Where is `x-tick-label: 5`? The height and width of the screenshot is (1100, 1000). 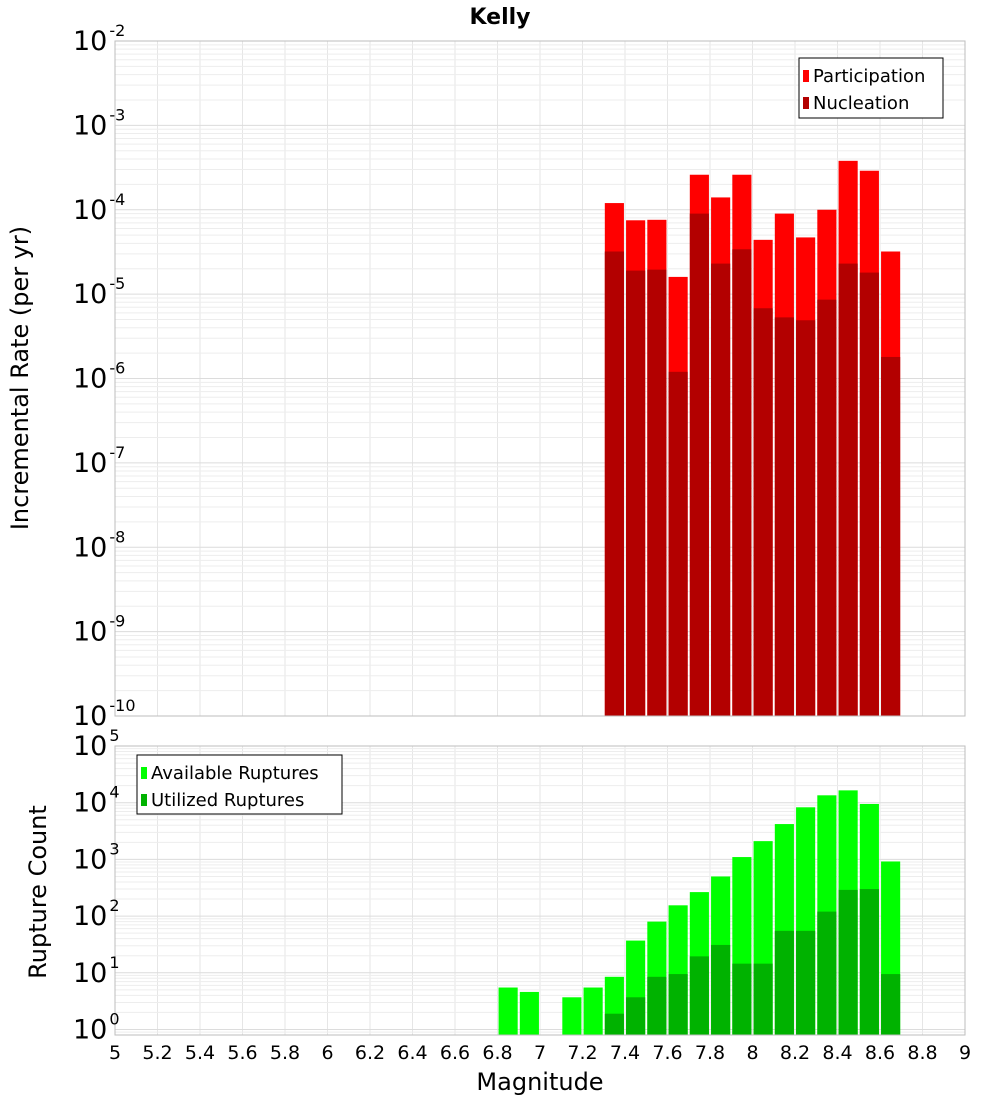 x-tick-label: 5 is located at coordinates (115, 1053).